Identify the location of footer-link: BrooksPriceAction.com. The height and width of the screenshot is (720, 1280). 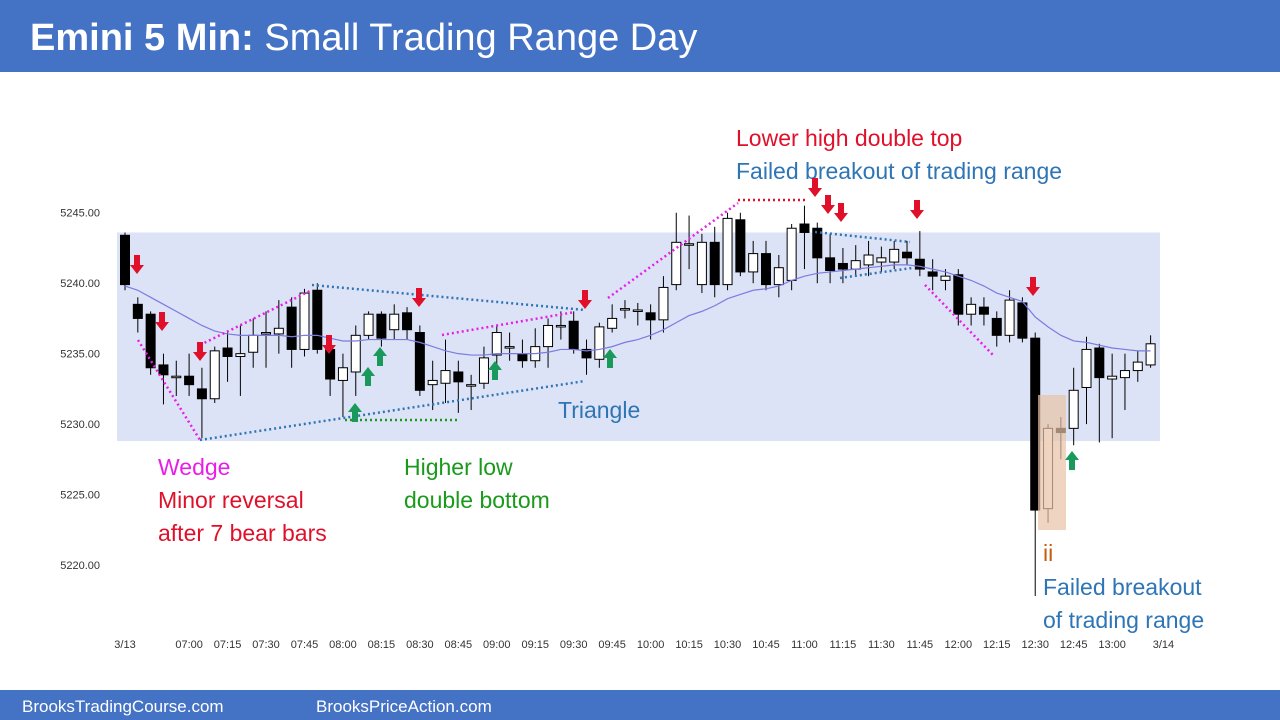
(404, 706).